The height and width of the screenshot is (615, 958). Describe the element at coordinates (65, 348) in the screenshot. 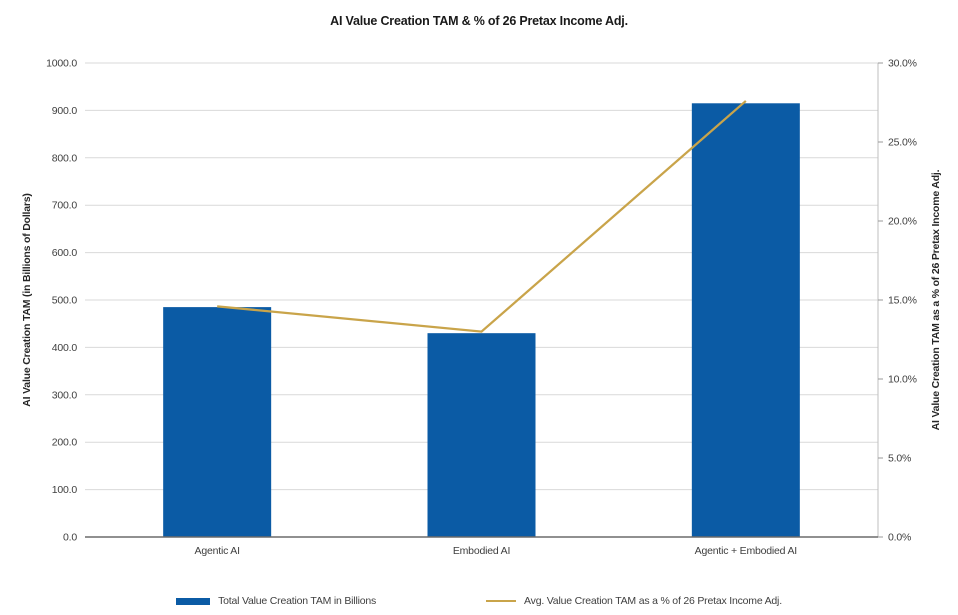

I see `left-axis-tick-label: 400.0` at that location.